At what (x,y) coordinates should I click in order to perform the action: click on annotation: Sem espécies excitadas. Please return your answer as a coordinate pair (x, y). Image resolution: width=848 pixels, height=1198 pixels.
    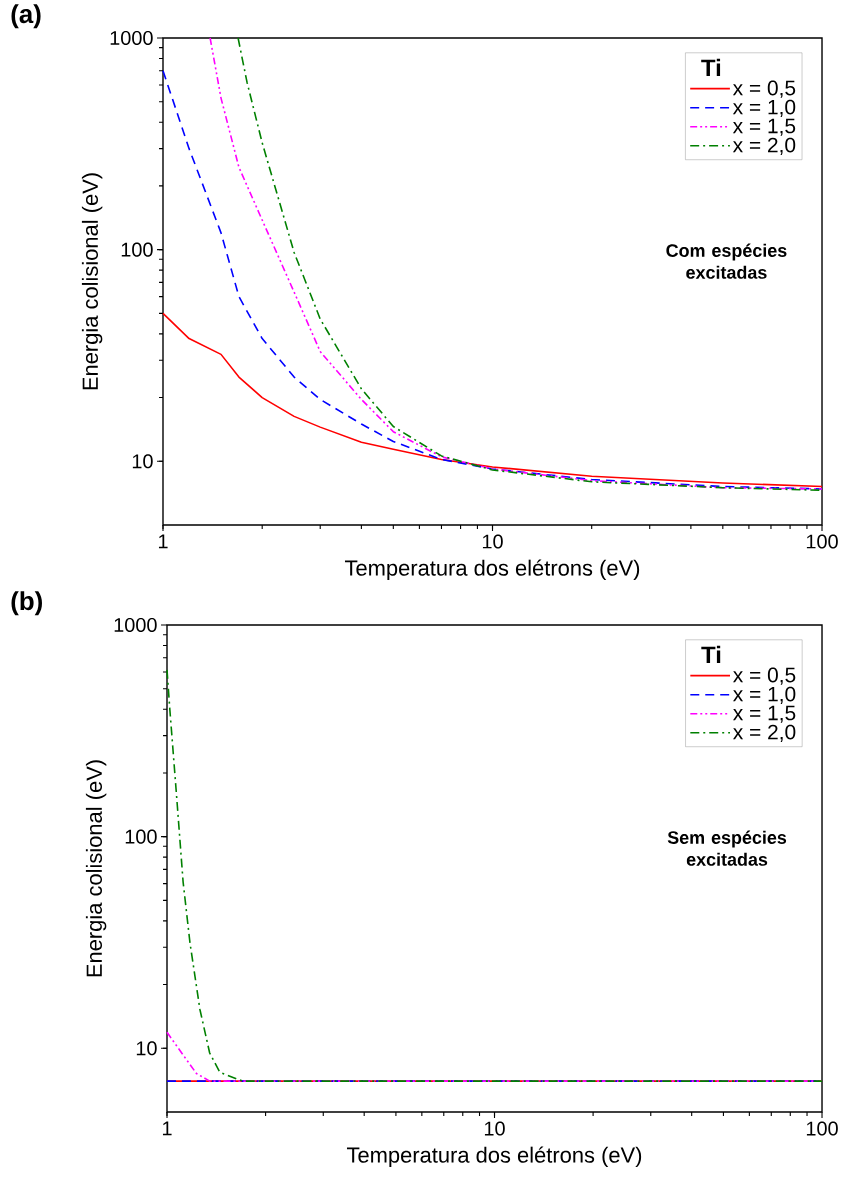
    Looking at the image, I should click on (727, 848).